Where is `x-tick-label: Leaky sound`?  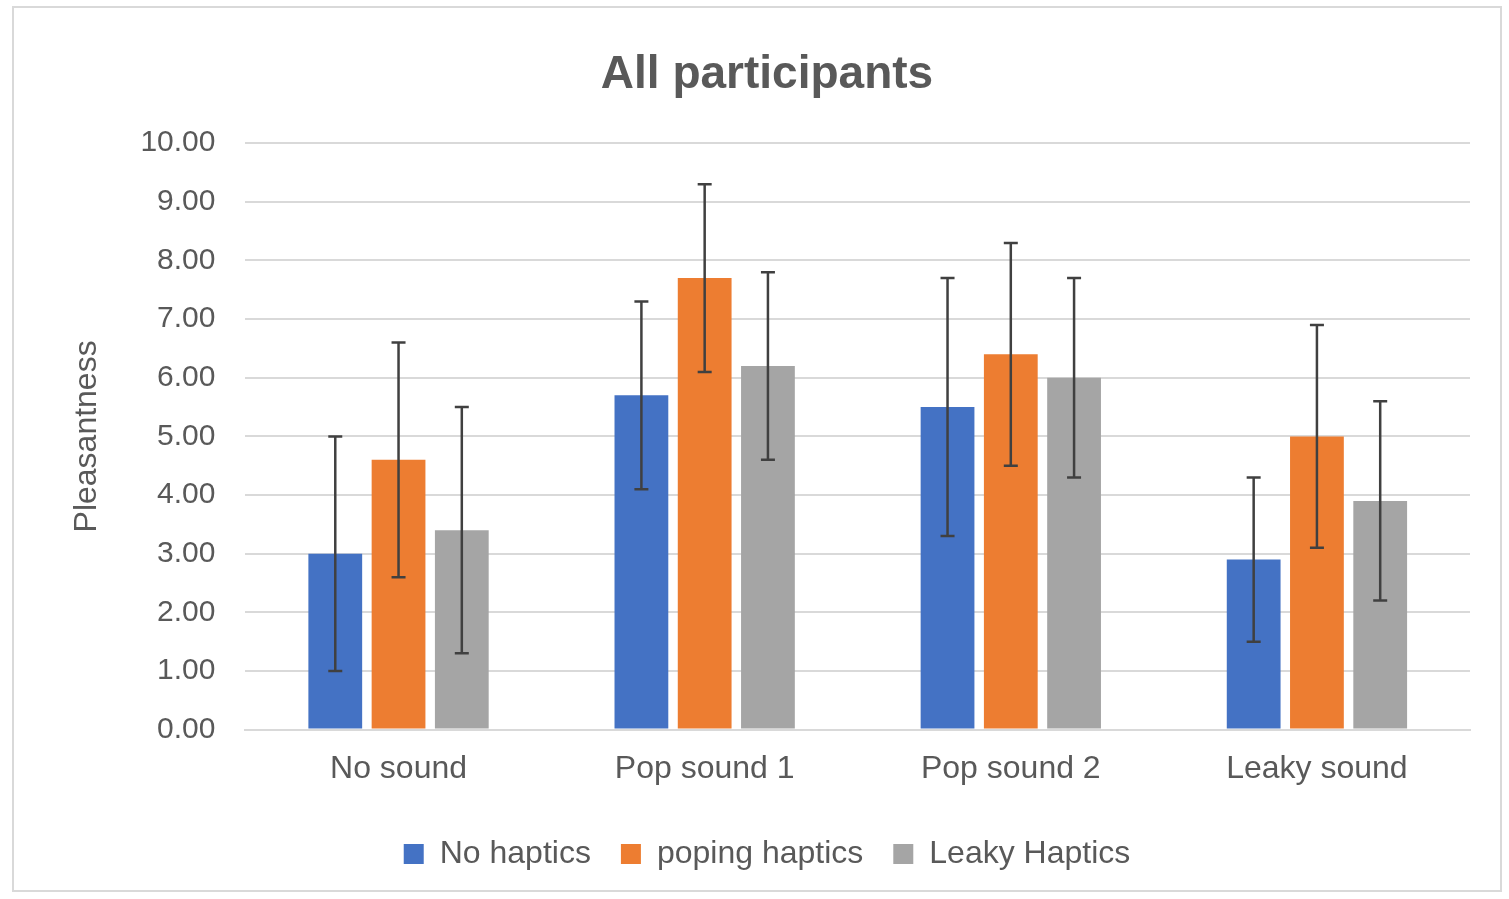
x-tick-label: Leaky sound is located at coordinates (1317, 766).